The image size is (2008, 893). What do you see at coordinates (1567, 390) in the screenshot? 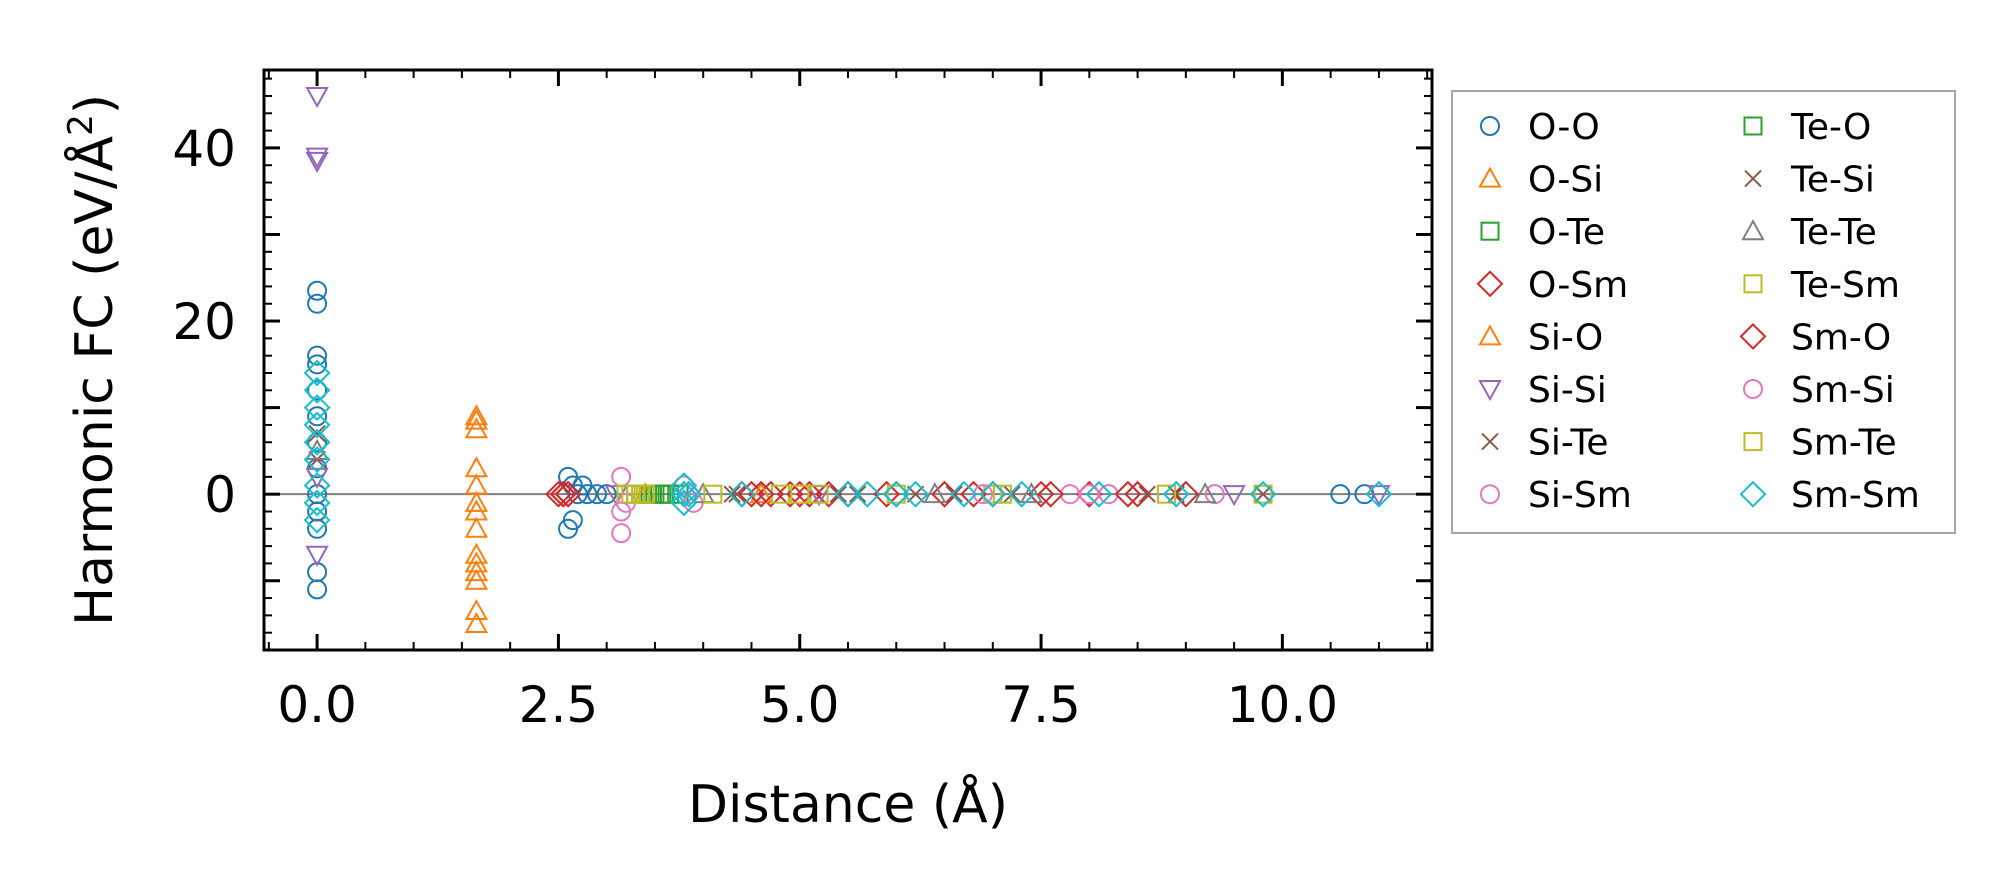
I see `legend-label: Si-Si` at bounding box center [1567, 390].